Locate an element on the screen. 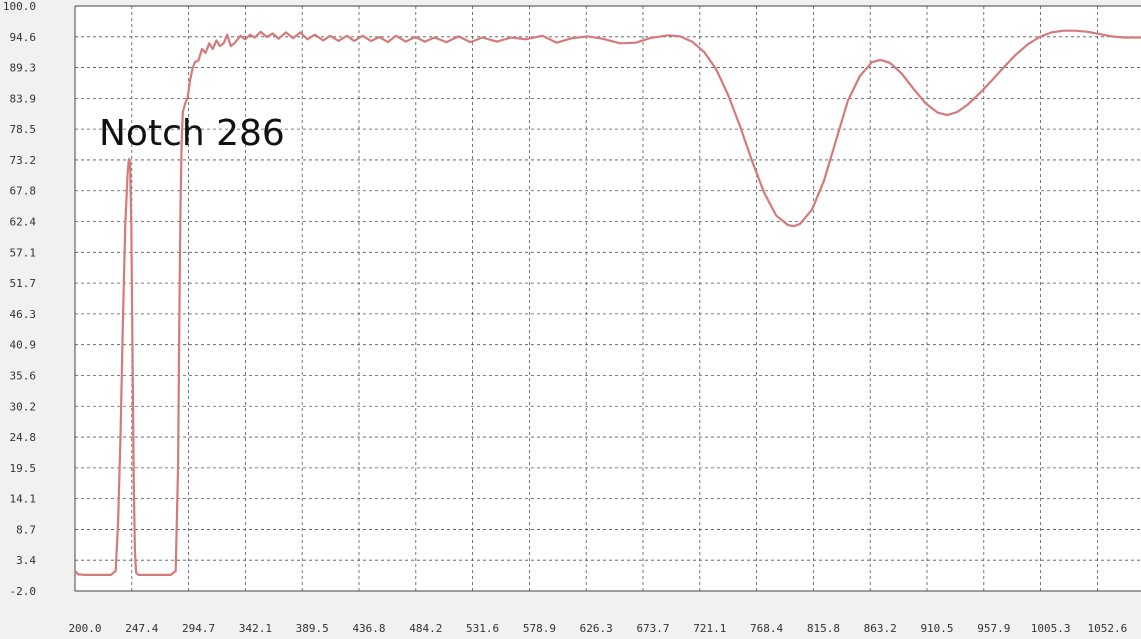 The height and width of the screenshot is (639, 1141). y-tick-label: 100.0 is located at coordinates (19, 6).